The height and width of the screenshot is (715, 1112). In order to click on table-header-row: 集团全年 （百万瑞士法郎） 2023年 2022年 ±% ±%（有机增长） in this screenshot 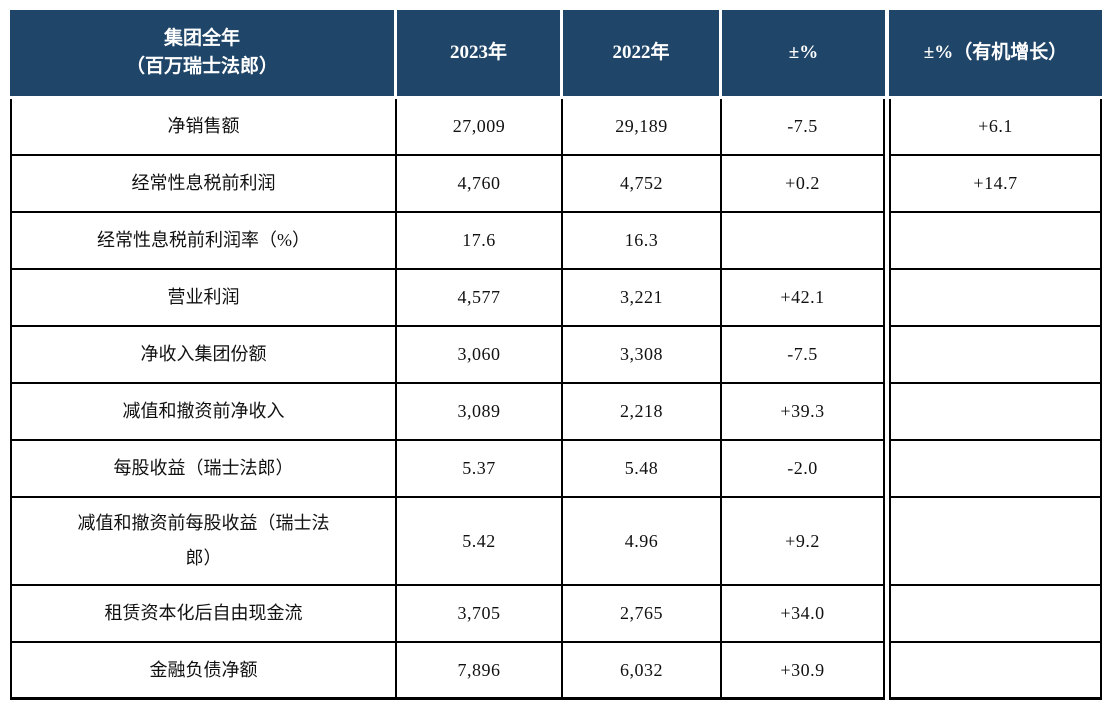, I will do `click(556, 54)`.